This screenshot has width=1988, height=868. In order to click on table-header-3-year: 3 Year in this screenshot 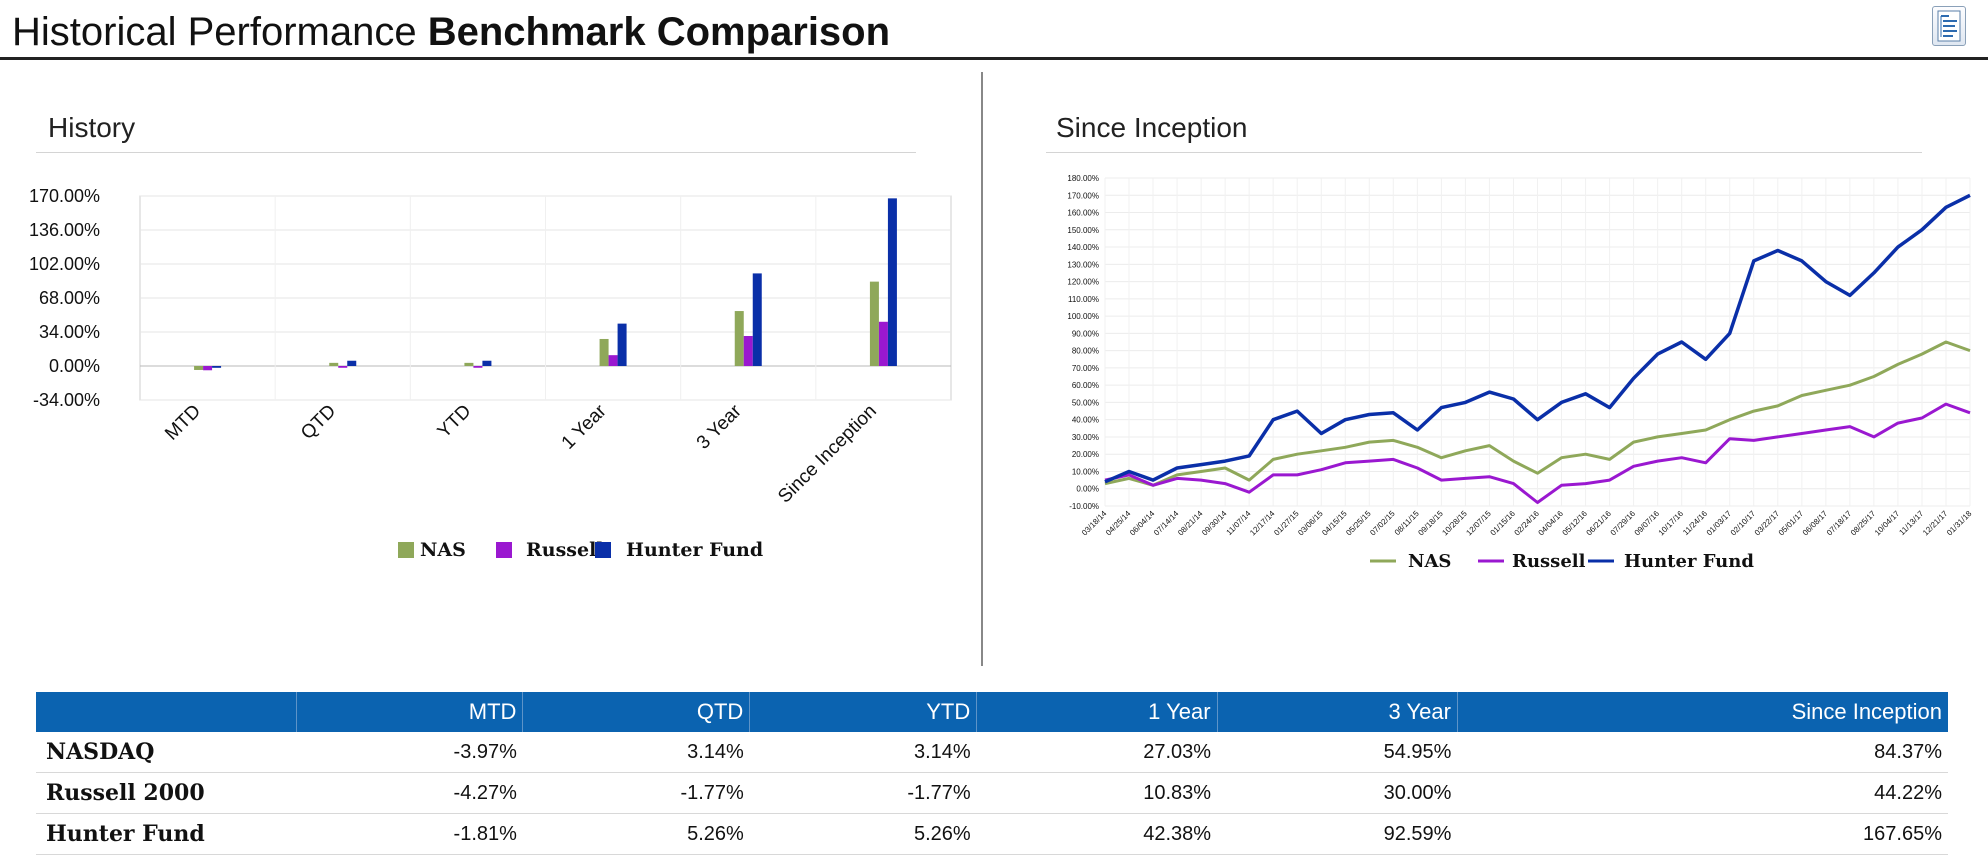, I will do `click(1337, 712)`.